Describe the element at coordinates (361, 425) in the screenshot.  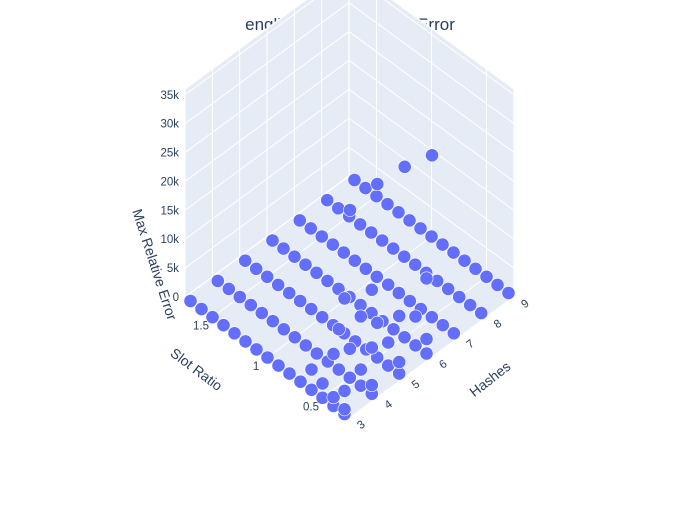
I see `x-tick-label: 3` at that location.